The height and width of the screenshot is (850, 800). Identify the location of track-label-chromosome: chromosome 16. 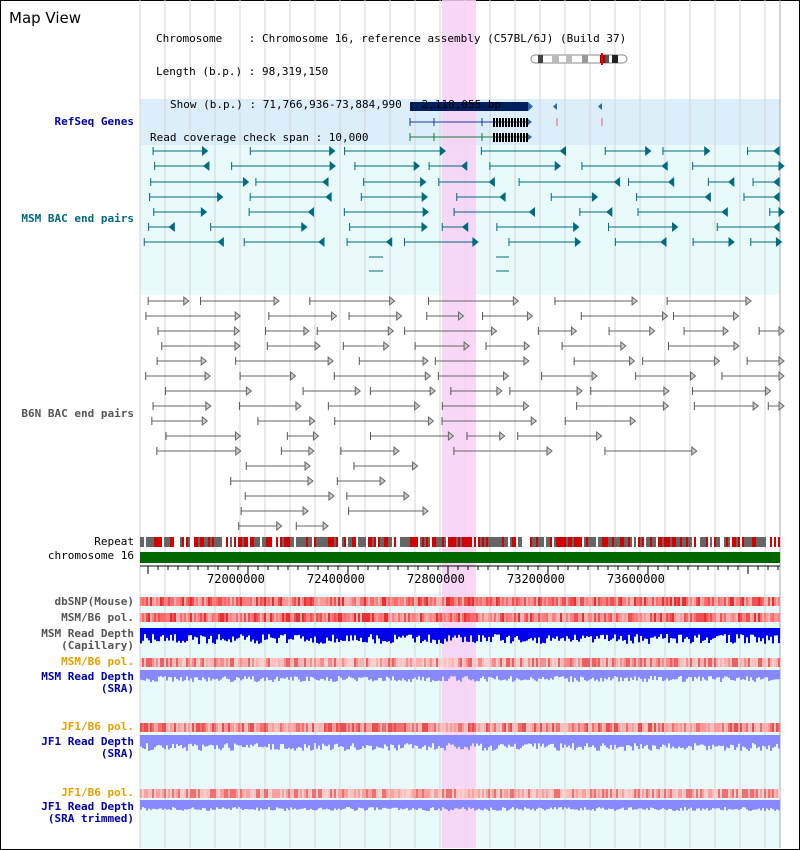
(90, 555).